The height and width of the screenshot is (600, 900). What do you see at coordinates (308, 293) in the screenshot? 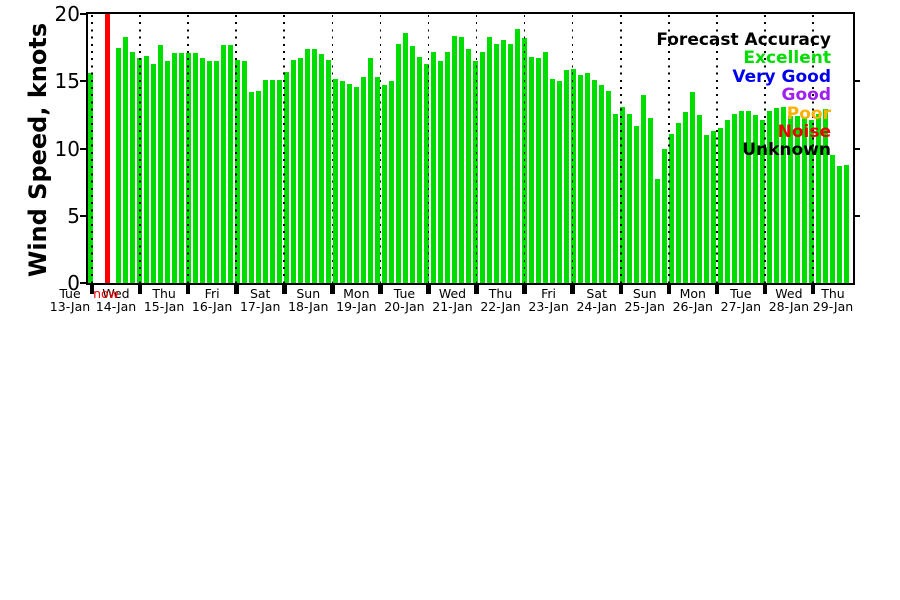
I see `x-day-name: Sun` at bounding box center [308, 293].